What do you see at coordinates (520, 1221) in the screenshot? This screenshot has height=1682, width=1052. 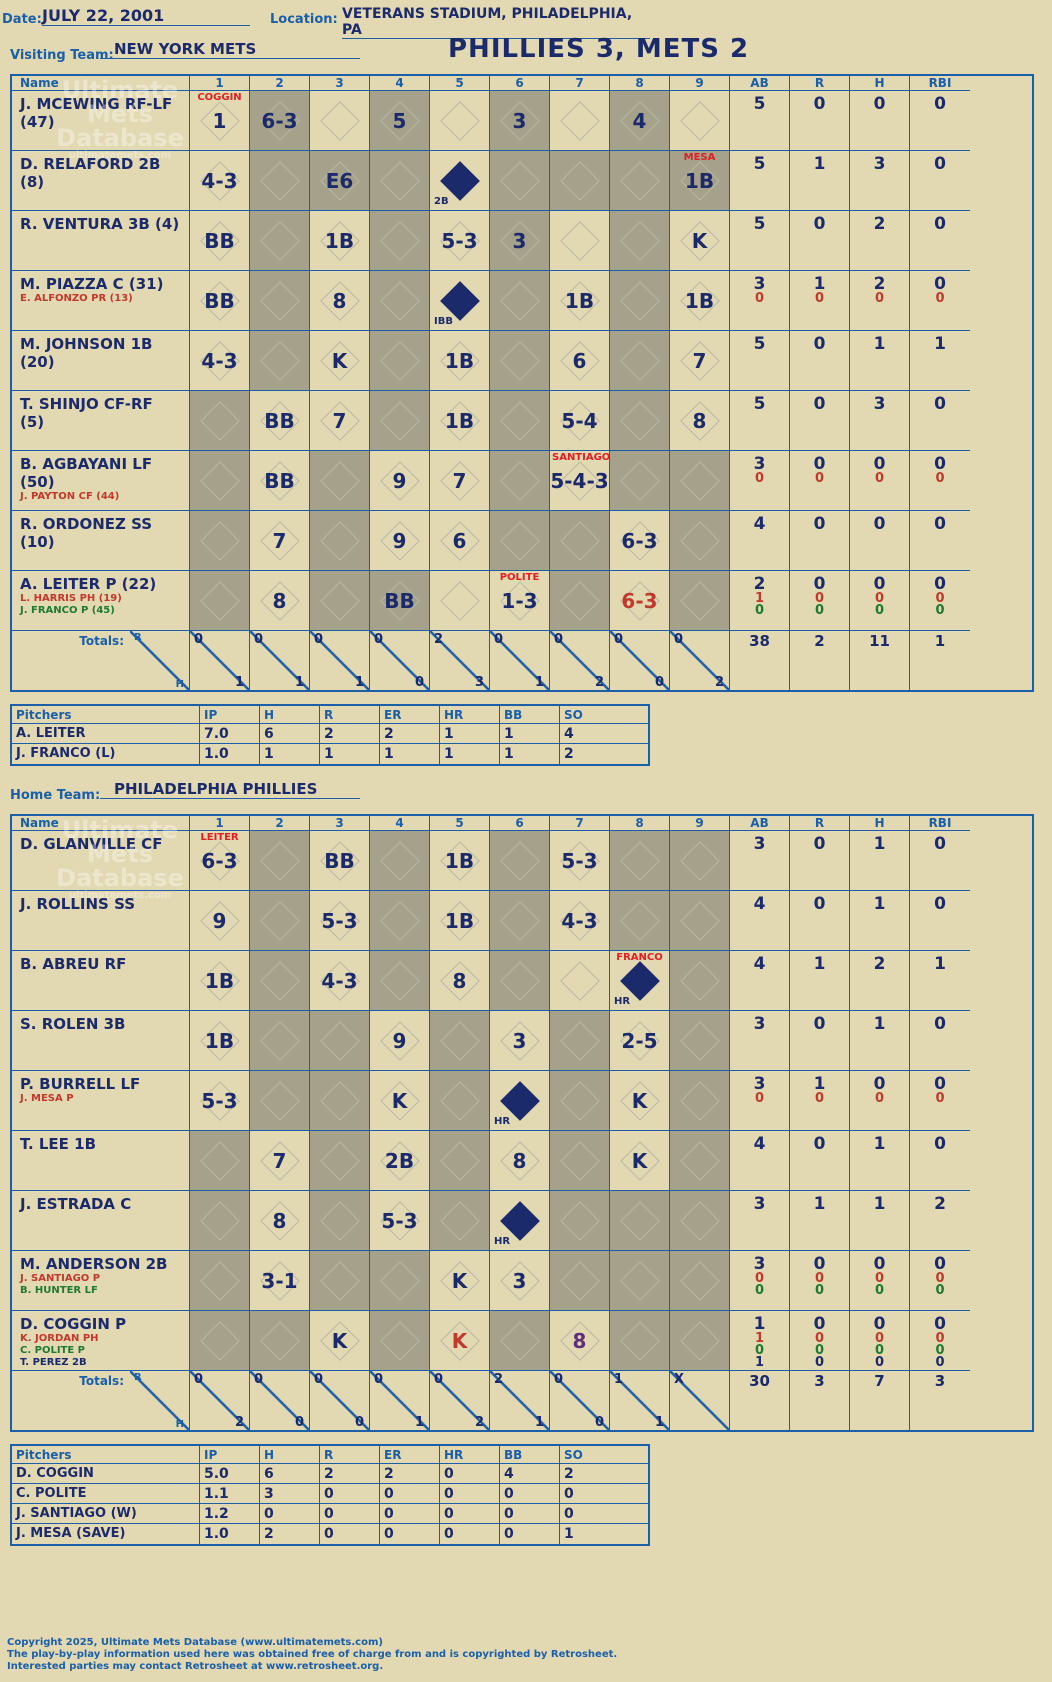 I see `inning-cell: HR` at bounding box center [520, 1221].